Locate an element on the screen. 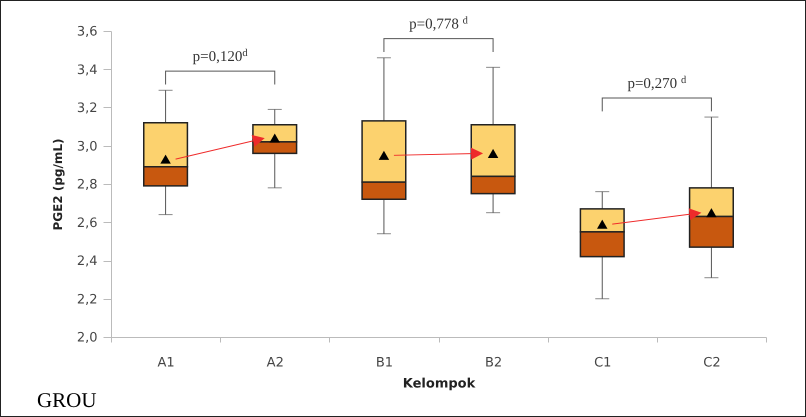 The height and width of the screenshot is (417, 806). y-tick-label: 3,0 is located at coordinates (87, 146).